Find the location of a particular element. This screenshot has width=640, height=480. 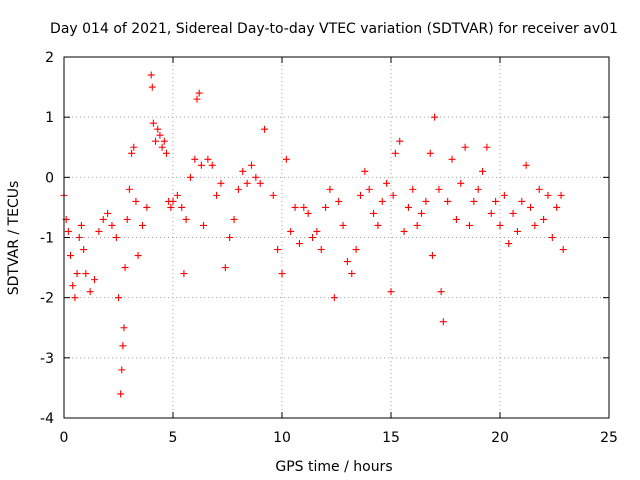

y-tick-label: -4 is located at coordinates (47, 419).